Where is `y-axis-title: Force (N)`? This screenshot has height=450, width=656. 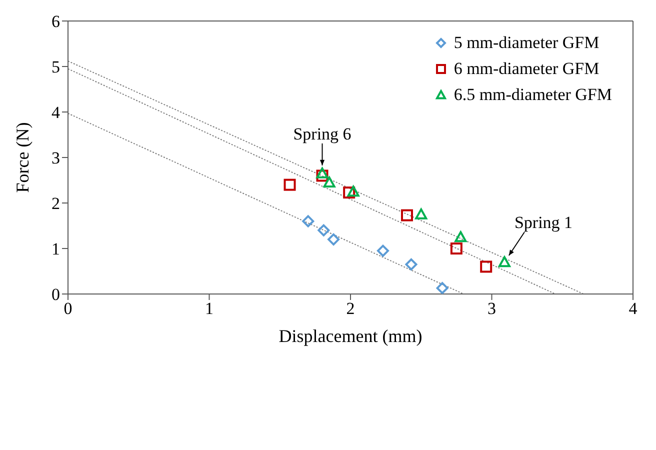
y-axis-title: Force (N) is located at coordinates (22, 157).